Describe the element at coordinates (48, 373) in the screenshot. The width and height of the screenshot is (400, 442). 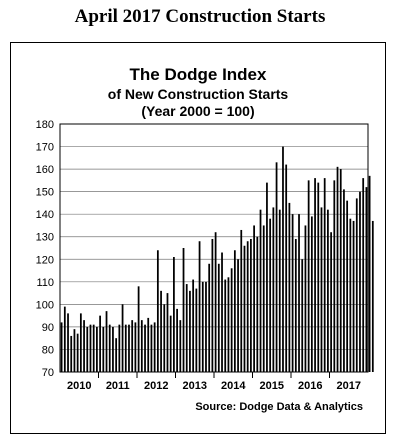
I see `y-tick-label: 70` at that location.